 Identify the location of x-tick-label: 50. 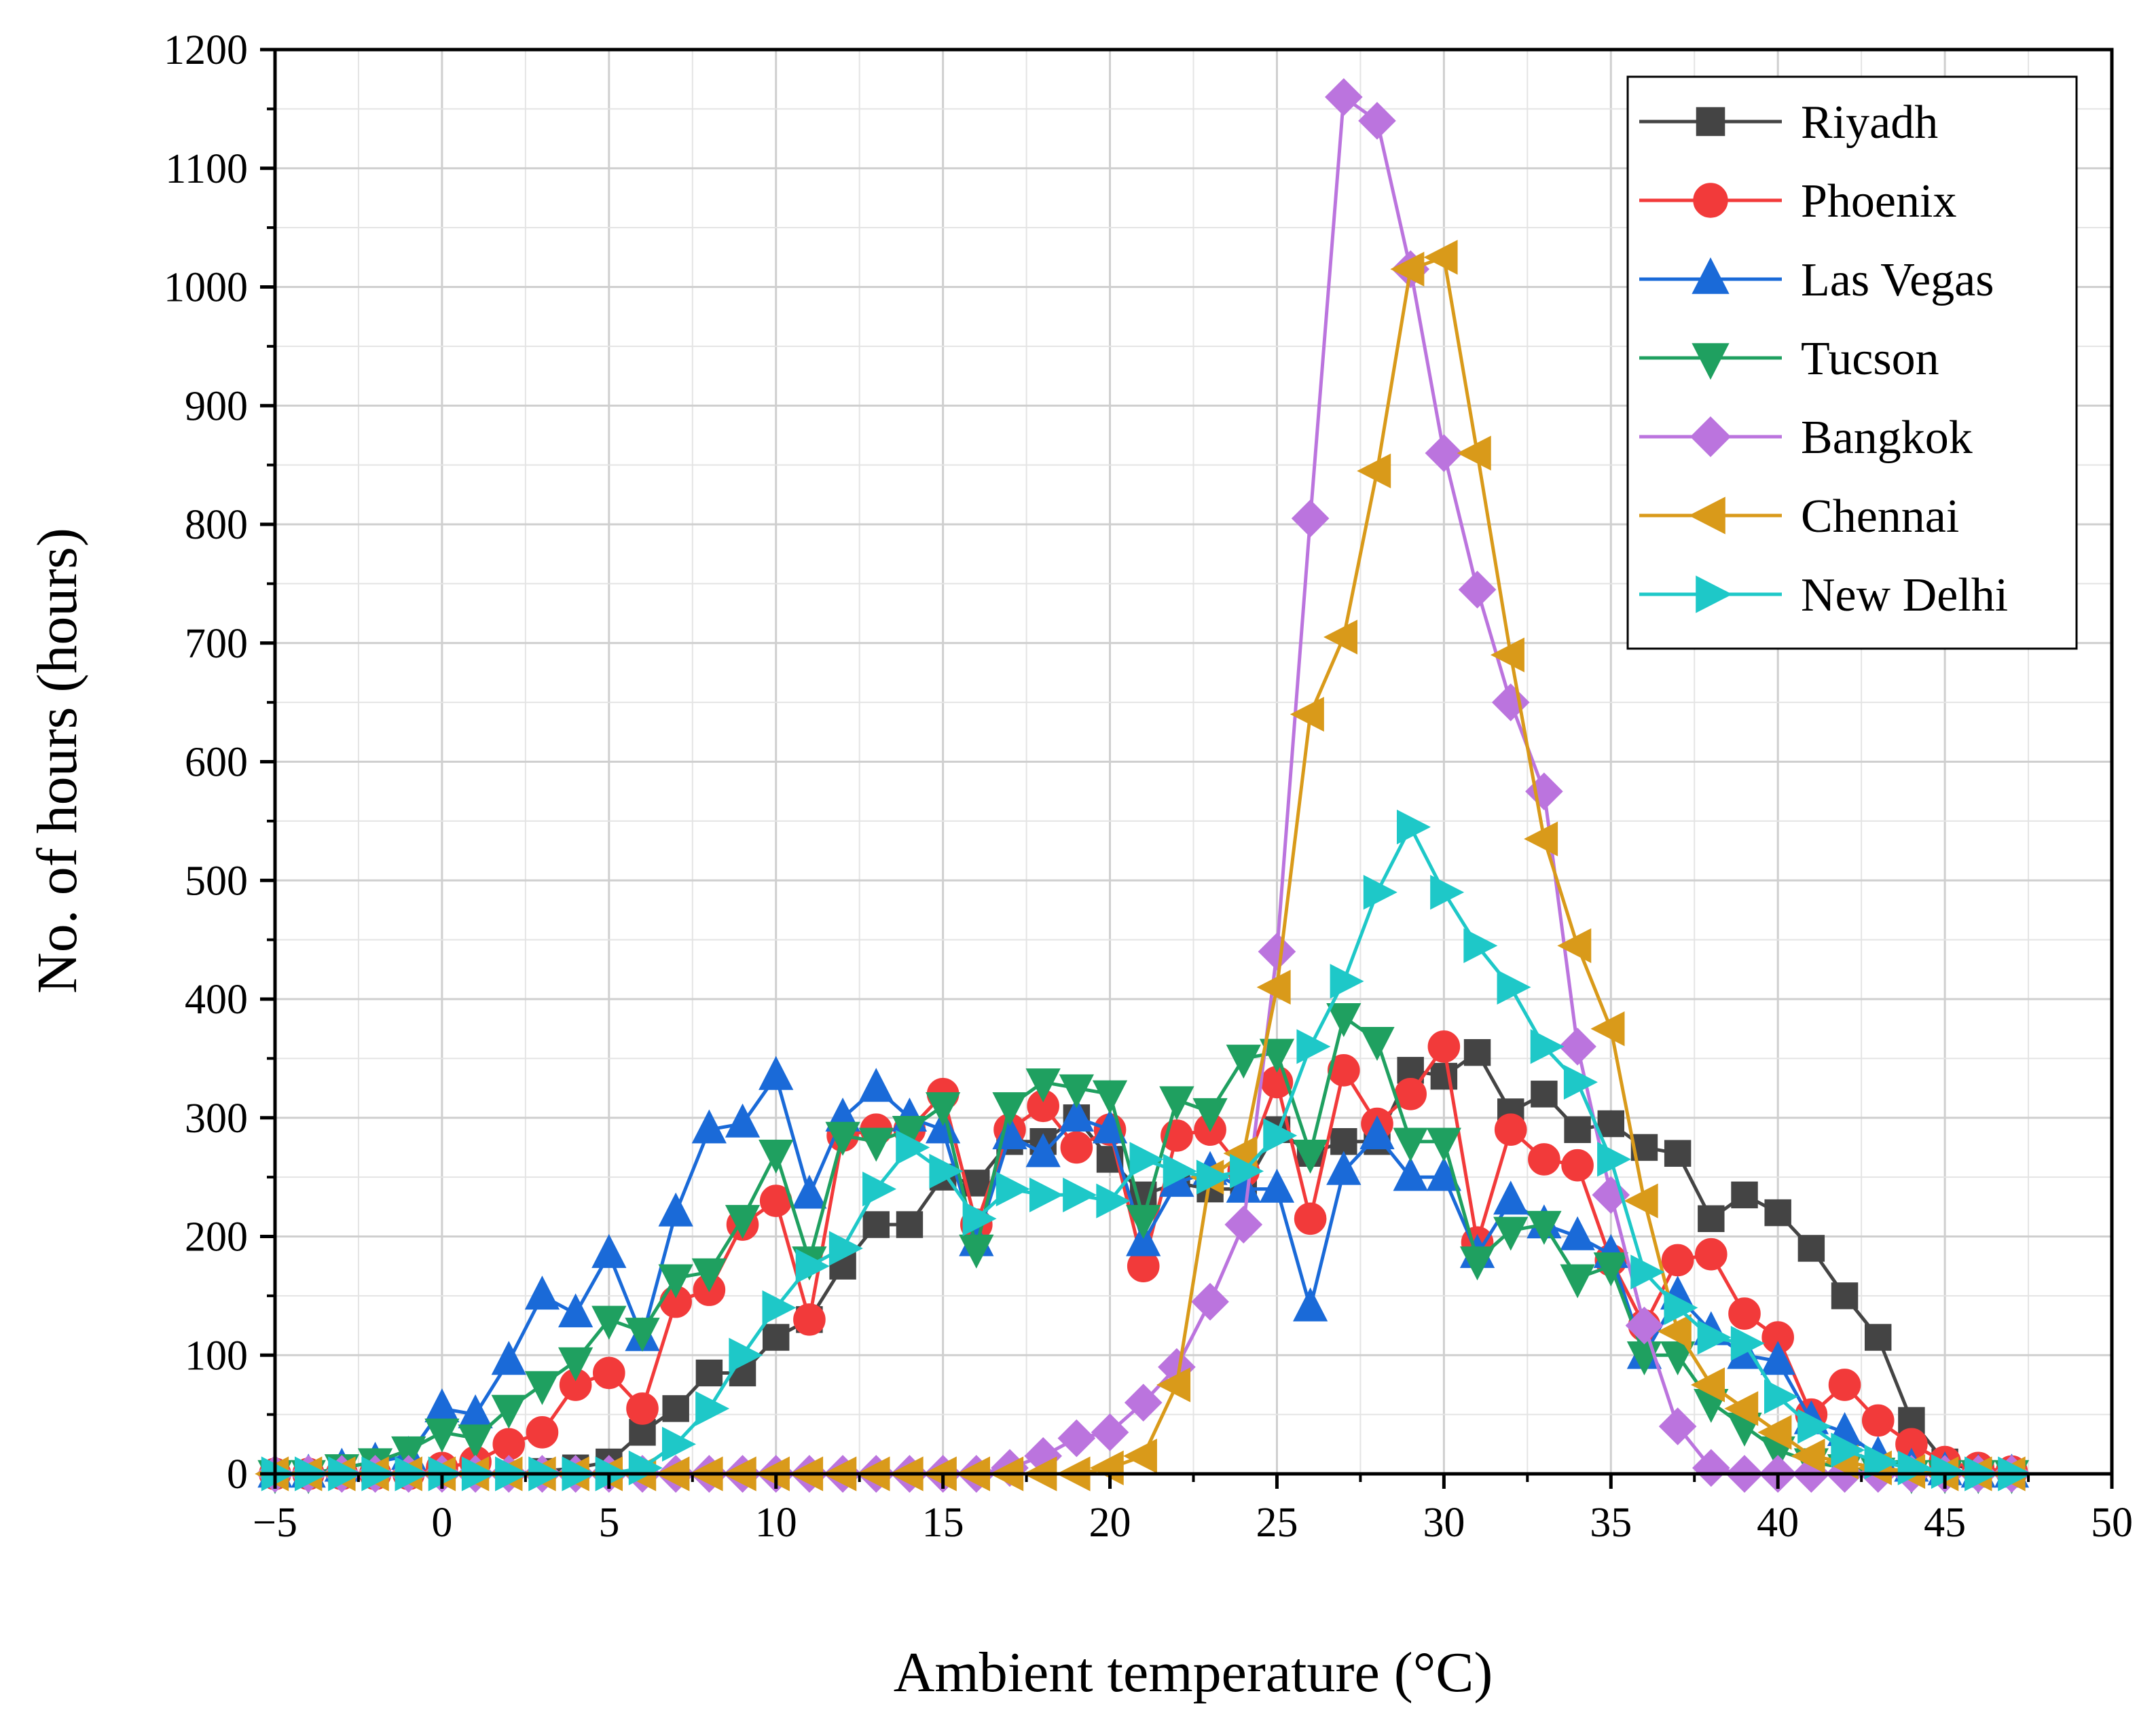
(2112, 1523).